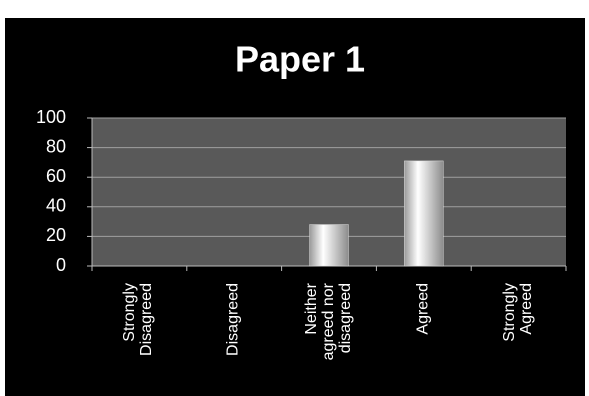 The width and height of the screenshot is (589, 396). I want to click on y-tick-label: 20, so click(56, 235).